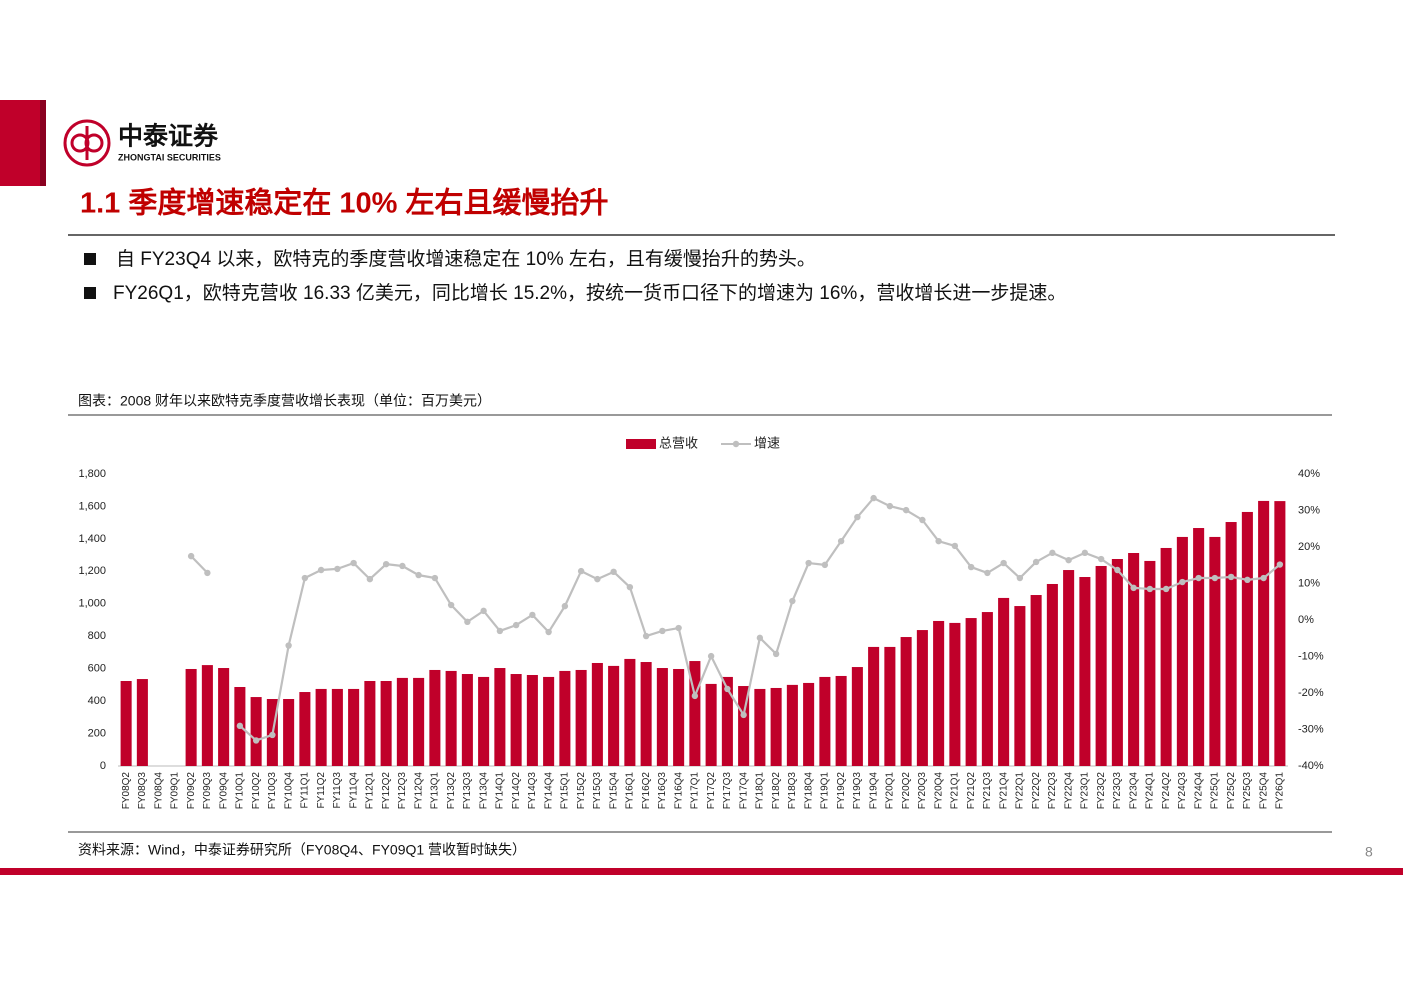  What do you see at coordinates (792, 791) in the screenshot?
I see `x-tick-label: FY18Q3` at bounding box center [792, 791].